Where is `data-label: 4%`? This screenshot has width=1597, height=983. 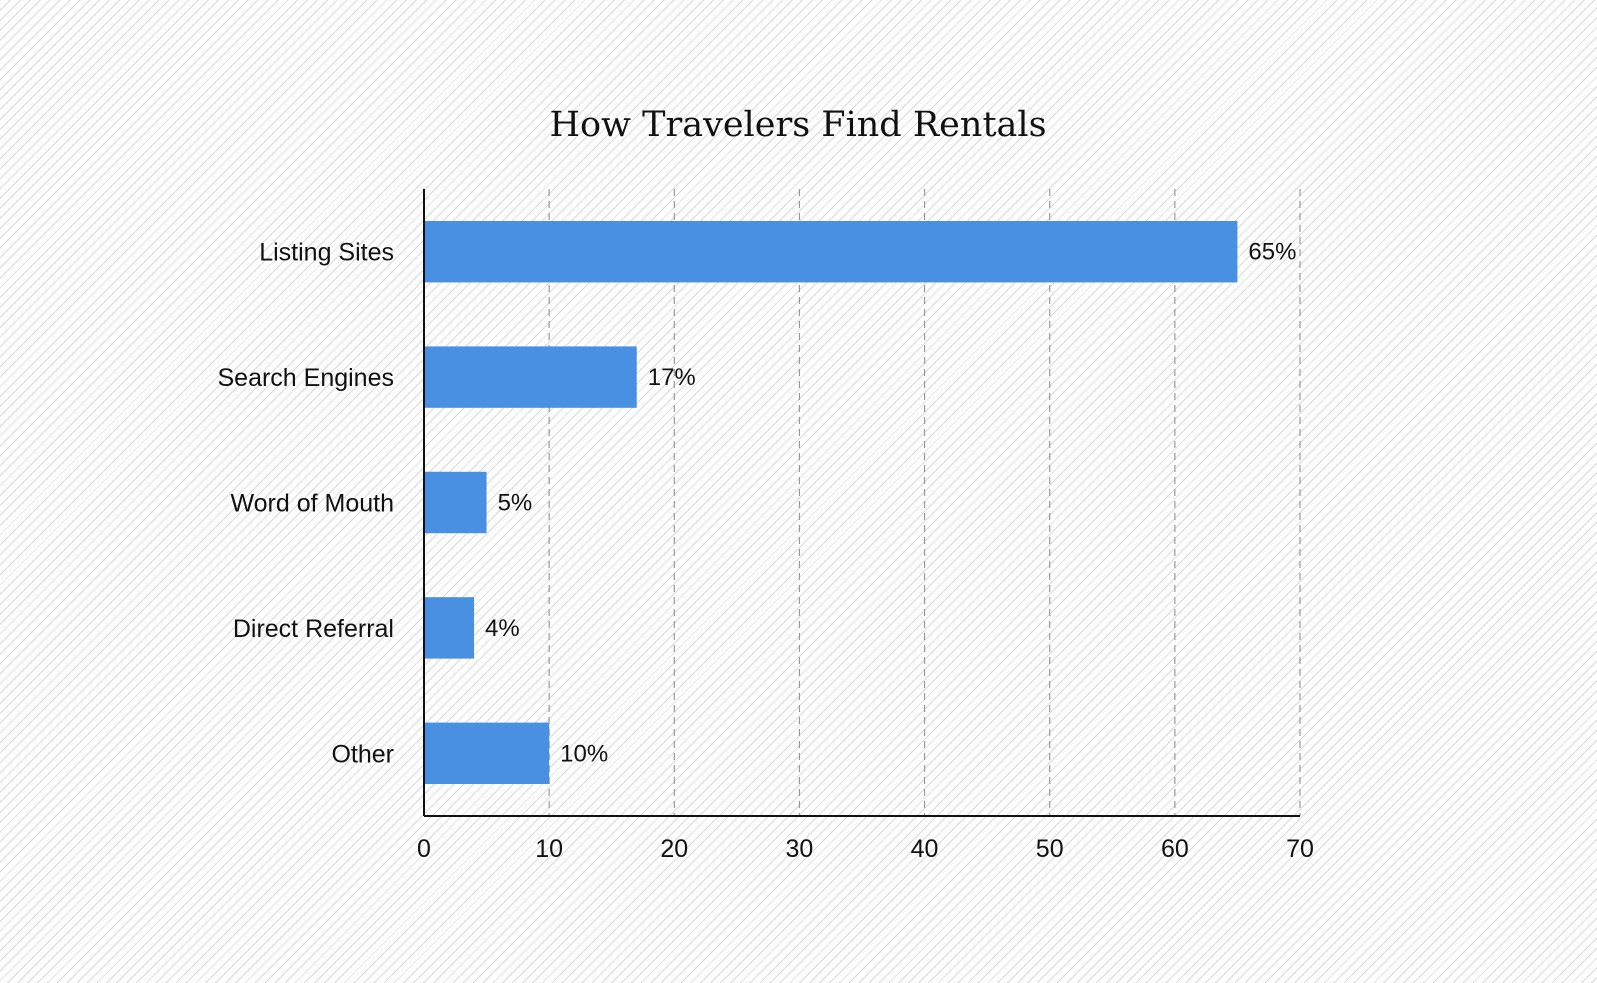
data-label: 4% is located at coordinates (502, 628).